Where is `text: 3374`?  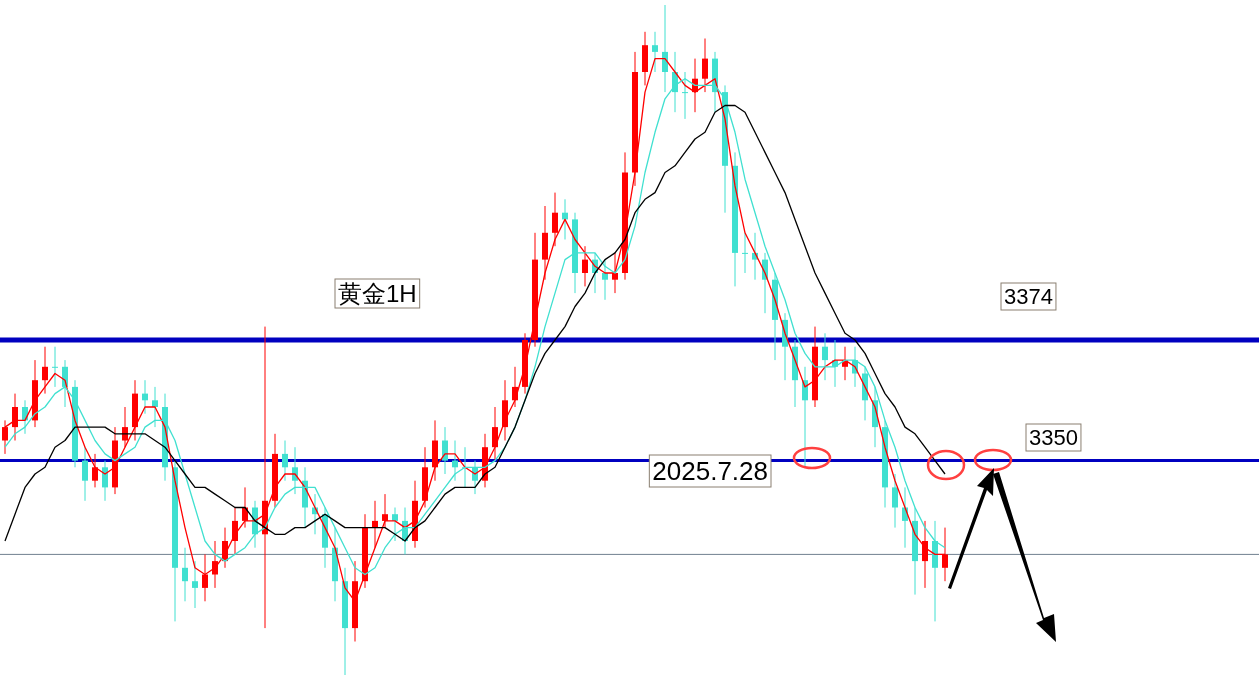
text: 3374 is located at coordinates (1028, 296).